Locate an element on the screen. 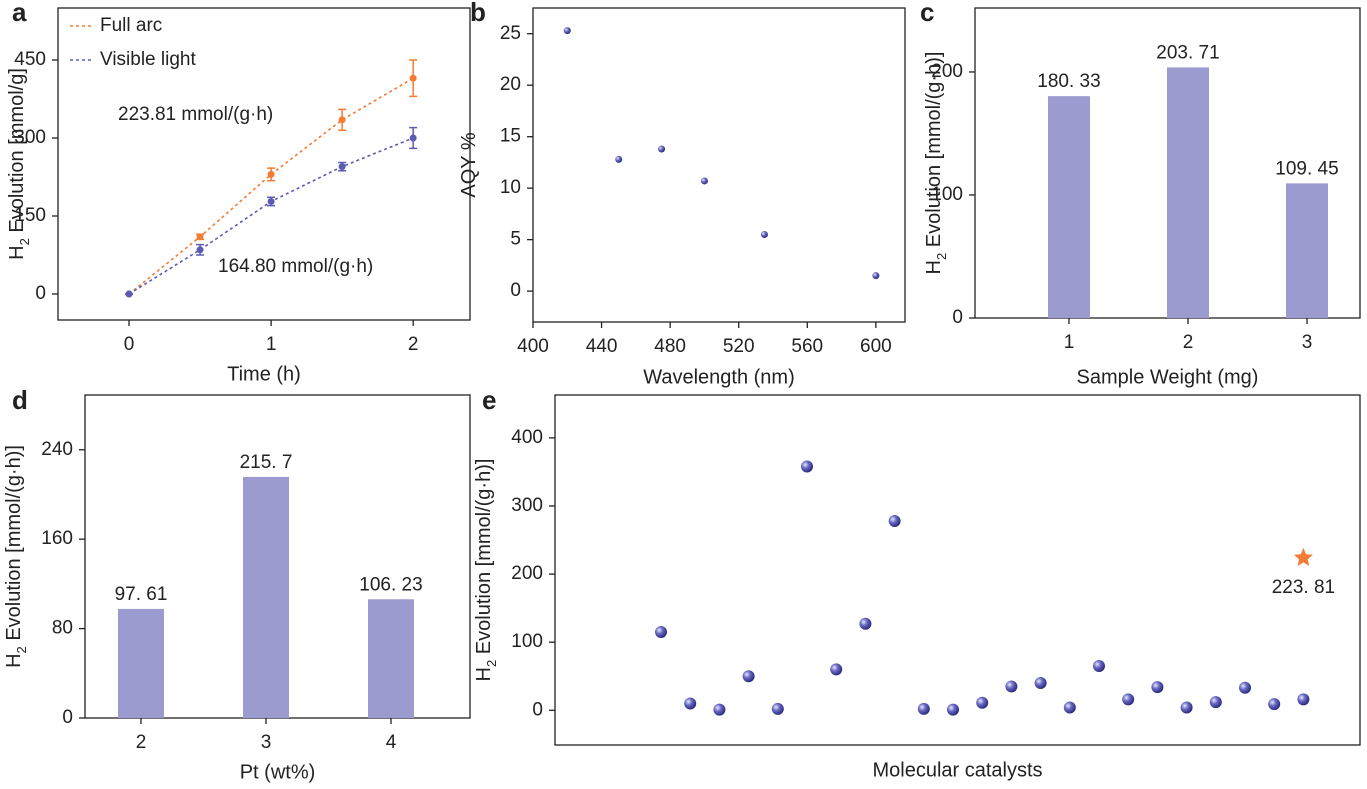  y-tick-label: 10 is located at coordinates (510, 187).